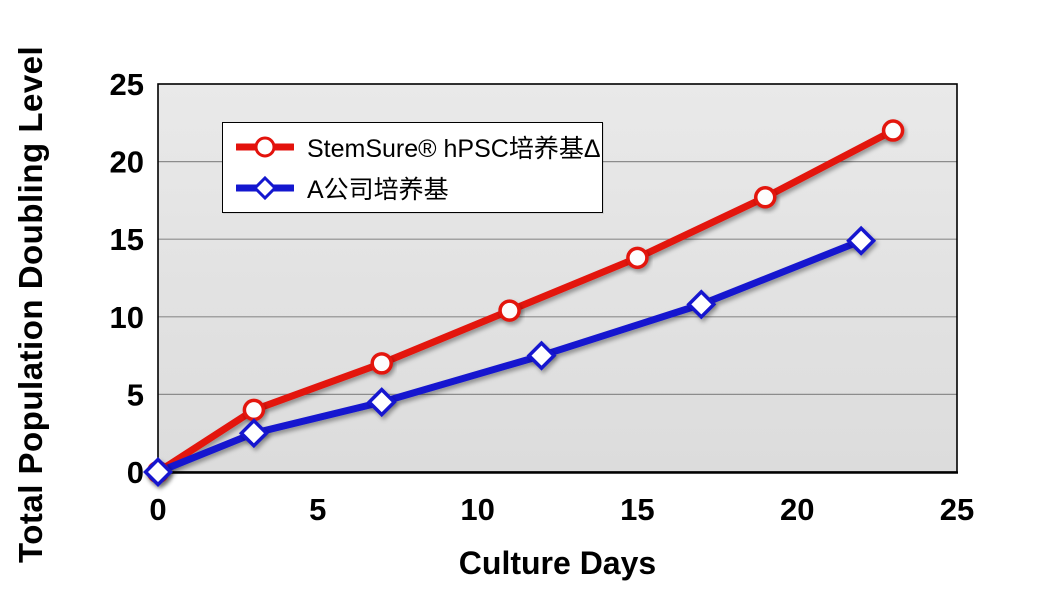  I want to click on data-point-series1-x12, so click(541, 355).